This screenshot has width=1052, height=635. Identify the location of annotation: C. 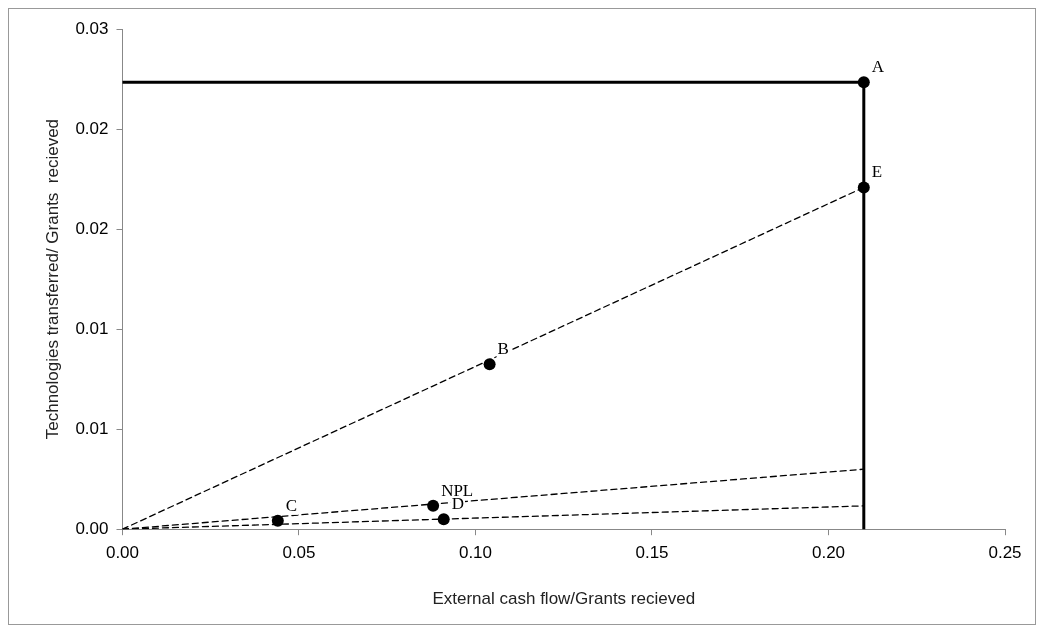
(291, 505).